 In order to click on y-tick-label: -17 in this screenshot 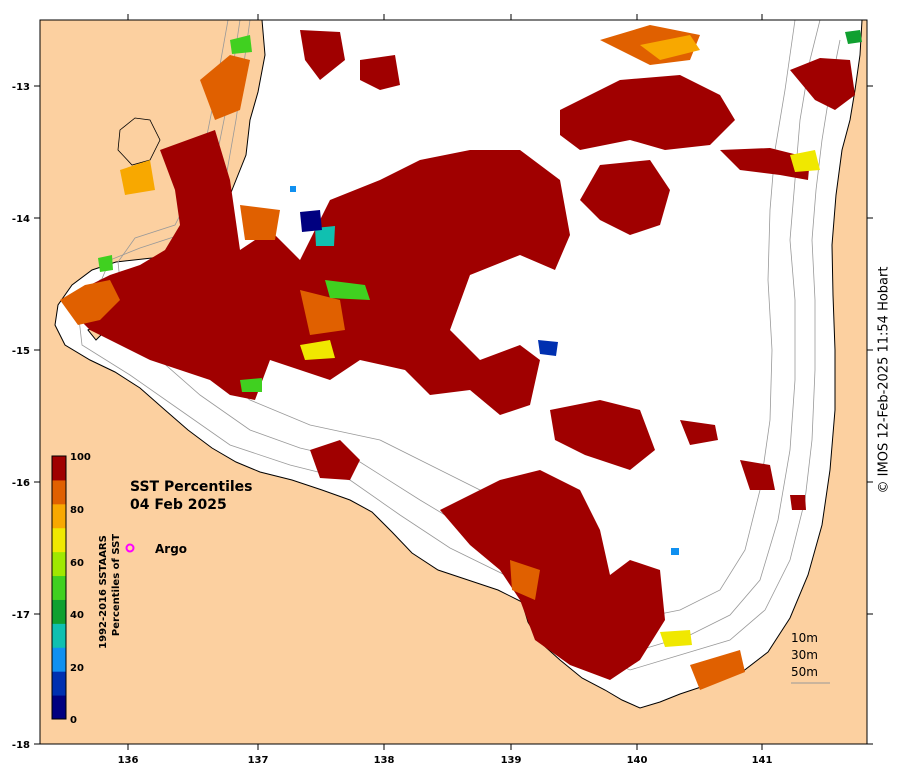, I will do `click(21, 615)`.